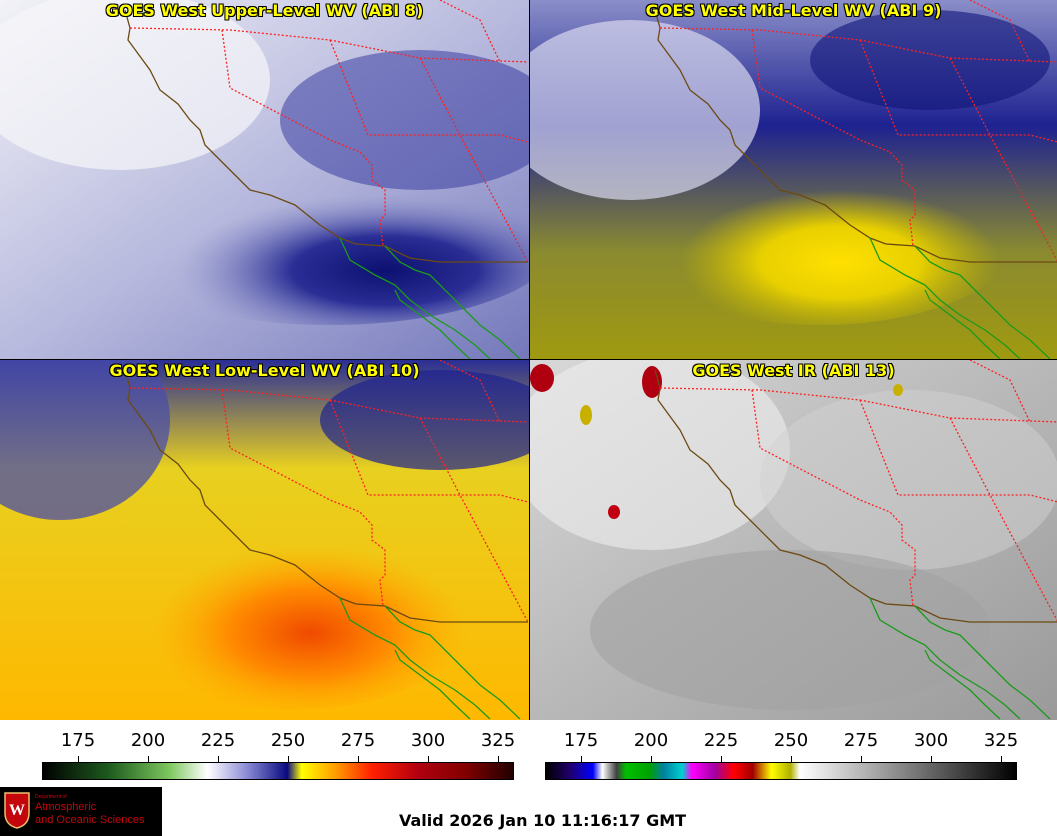 Image resolution: width=1057 pixels, height=836 pixels. I want to click on panel-divider-vertical, so click(529, 360).